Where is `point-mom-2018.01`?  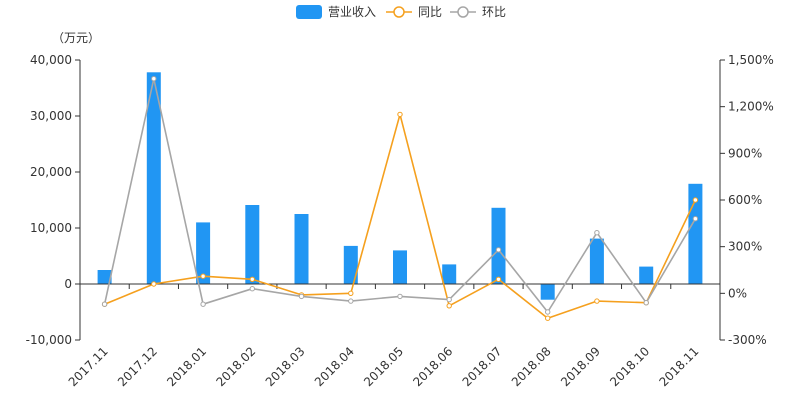
point-mom-2018.01 is located at coordinates (203, 304).